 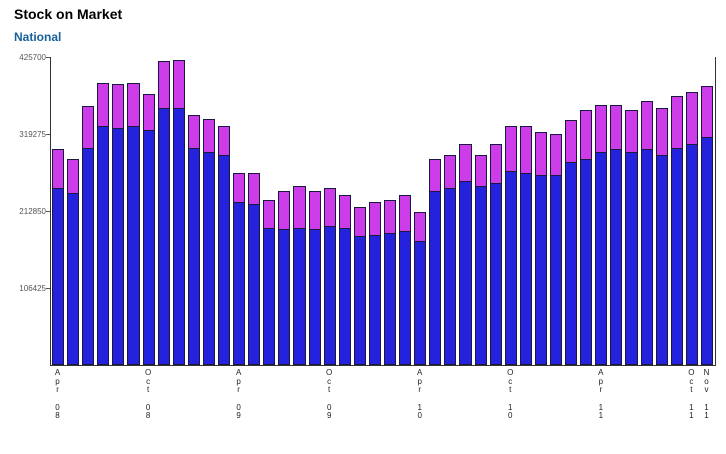 I want to click on chart-subtitle: National, so click(x=38, y=37).